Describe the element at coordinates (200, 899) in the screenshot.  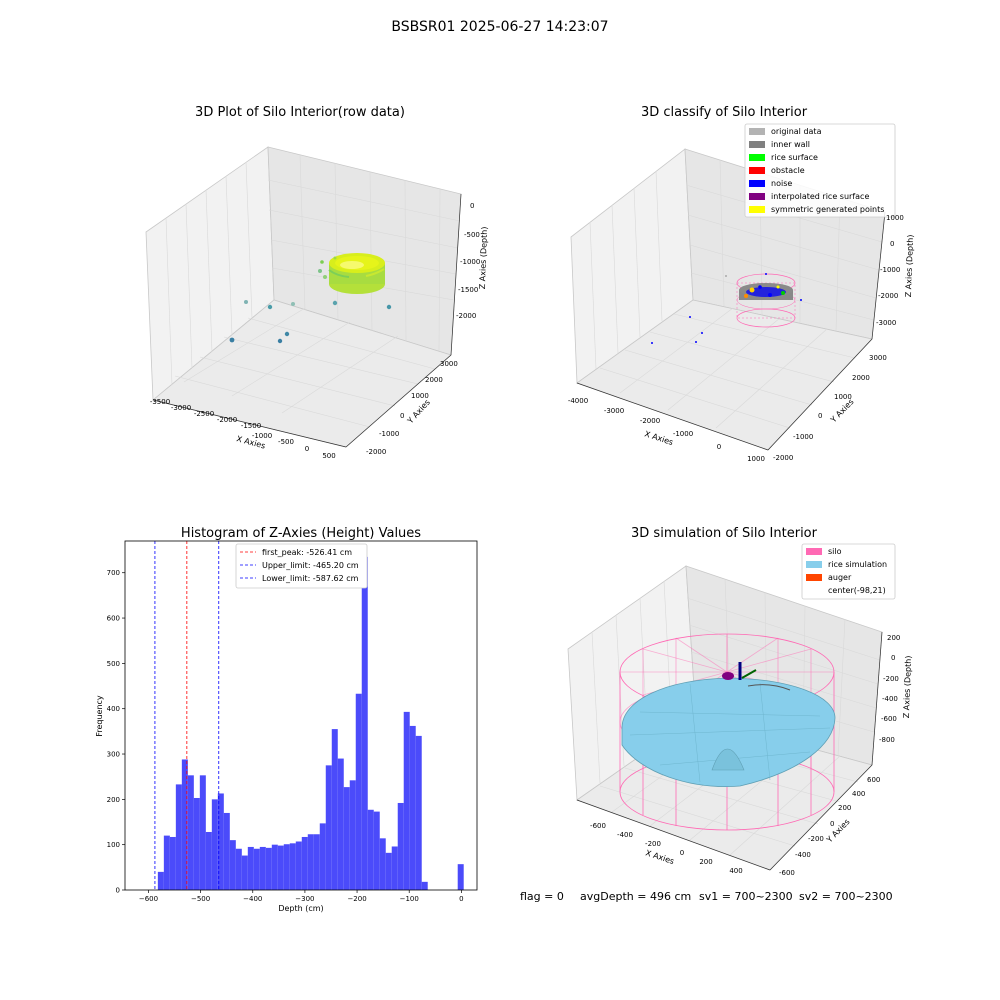
I see `x-tick-label: −500` at that location.